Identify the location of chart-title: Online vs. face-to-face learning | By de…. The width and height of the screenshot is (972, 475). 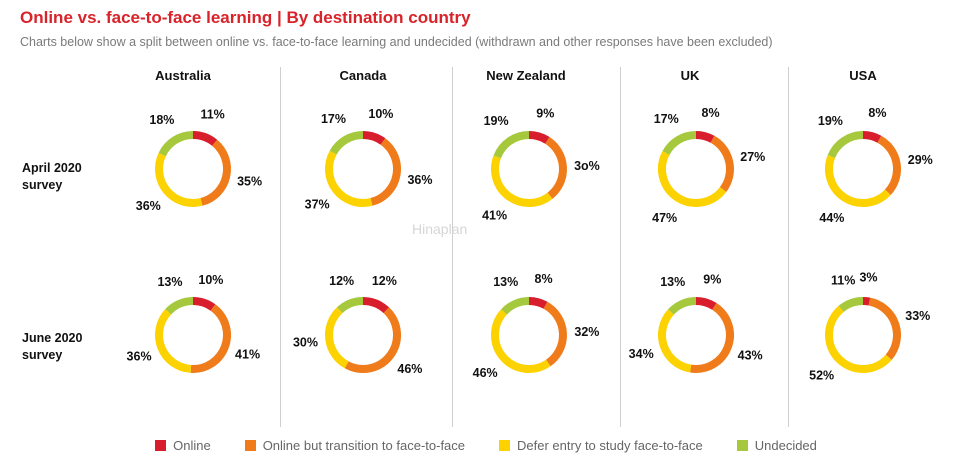
(245, 17).